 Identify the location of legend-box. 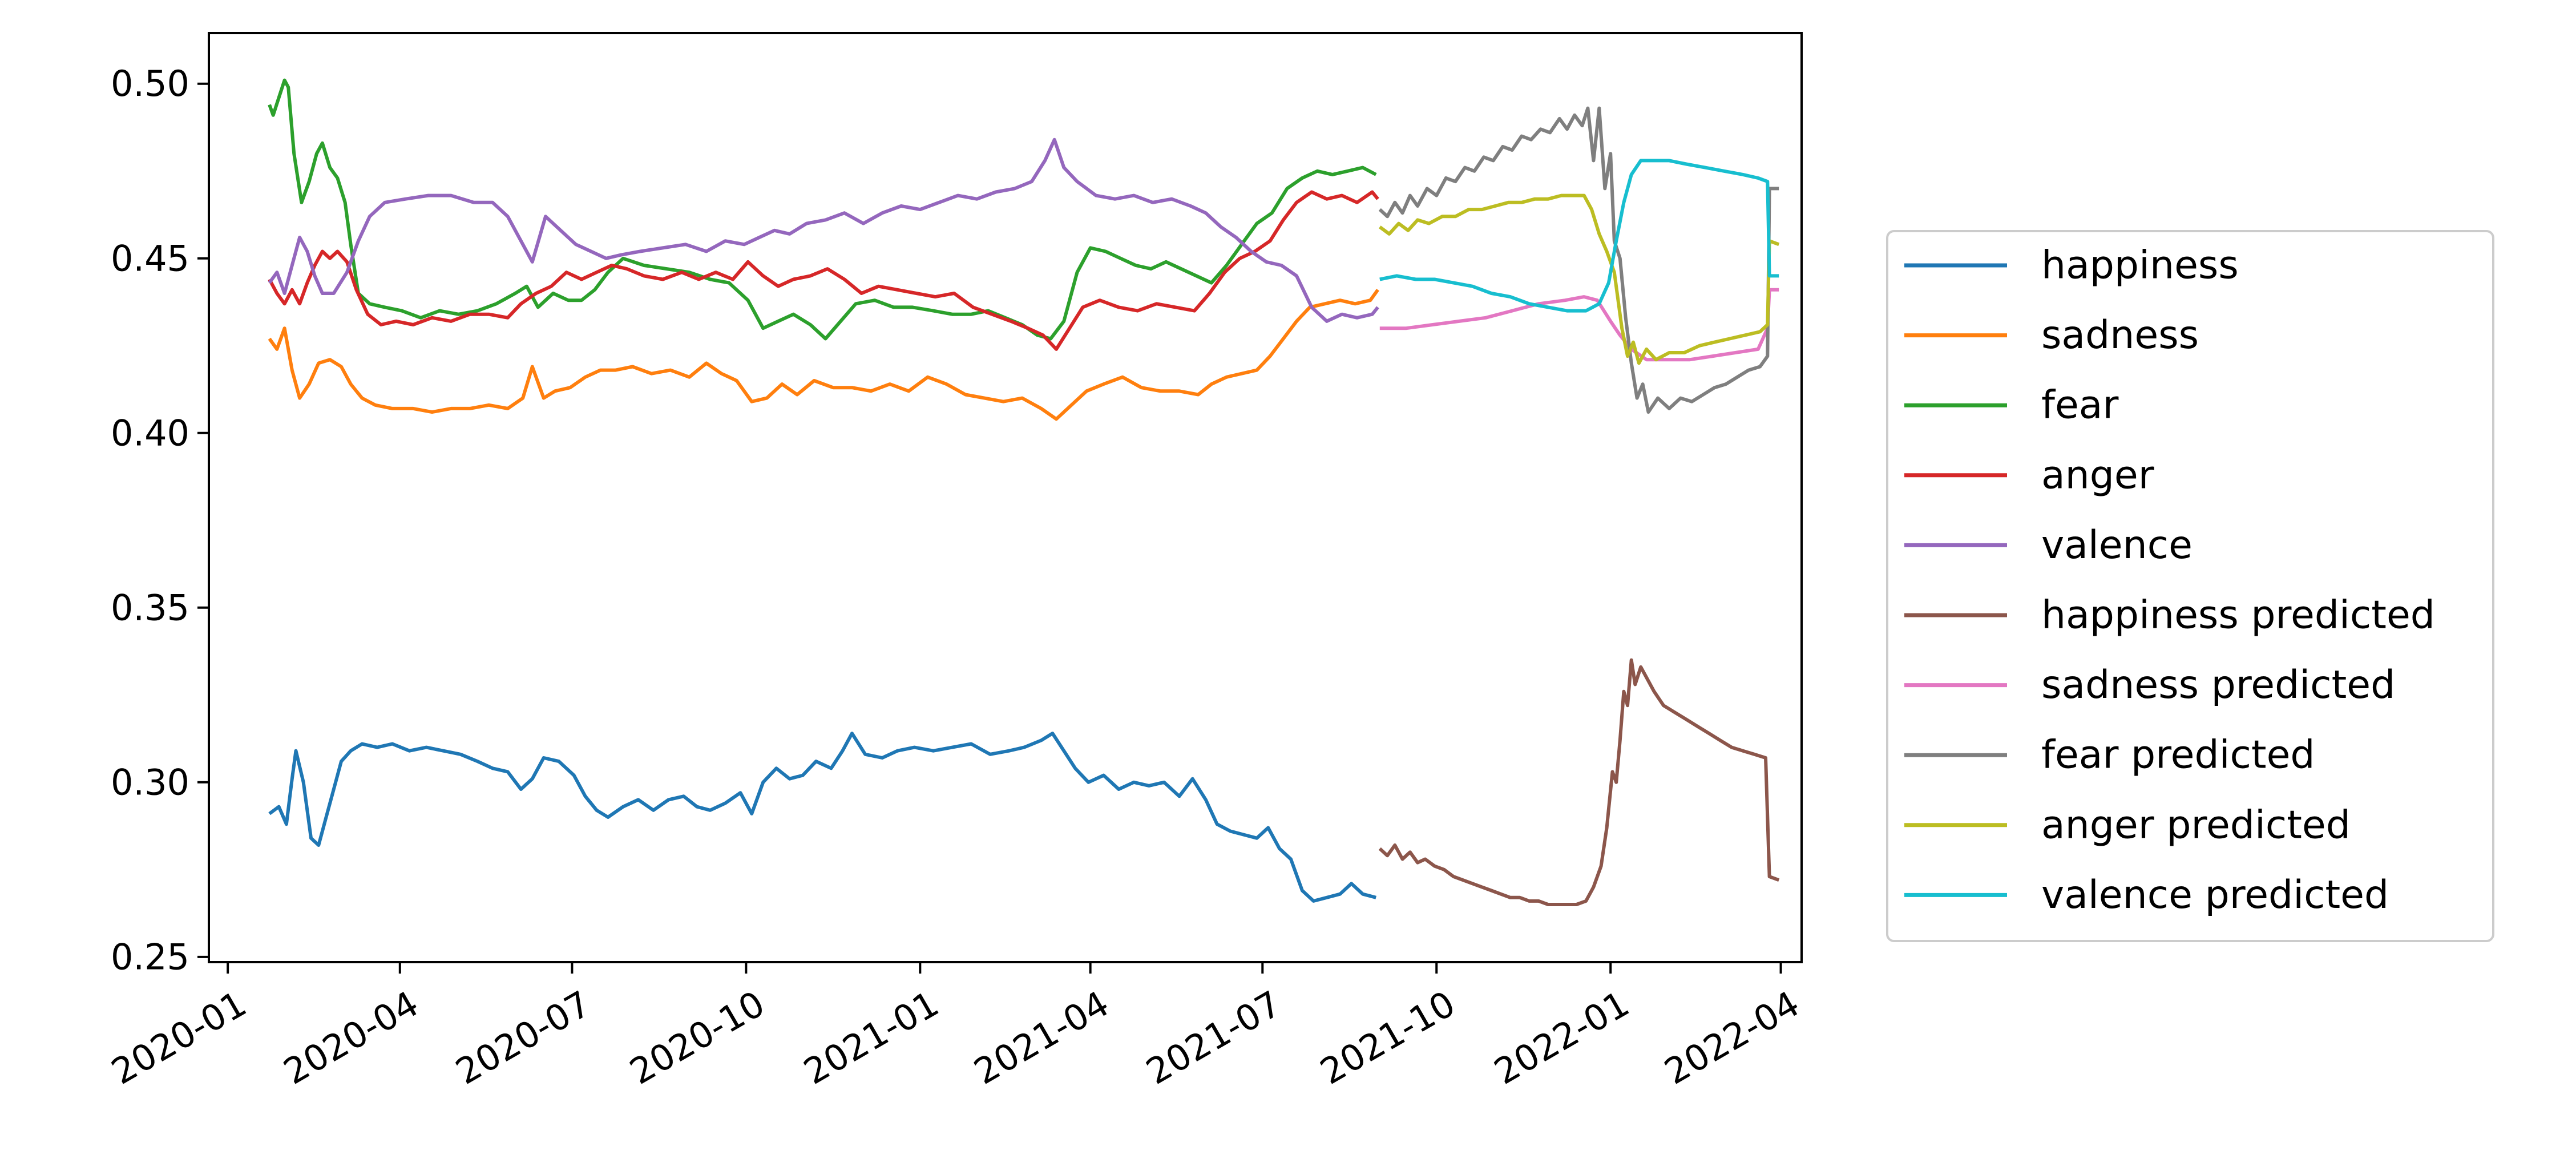
(2190, 586).